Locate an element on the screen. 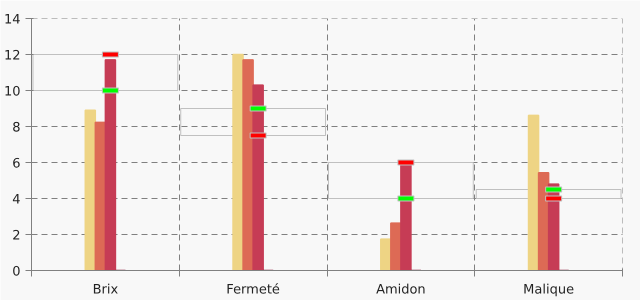 Image resolution: width=640 pixels, height=300 pixels. y-tick-label: 8 is located at coordinates (16, 128).